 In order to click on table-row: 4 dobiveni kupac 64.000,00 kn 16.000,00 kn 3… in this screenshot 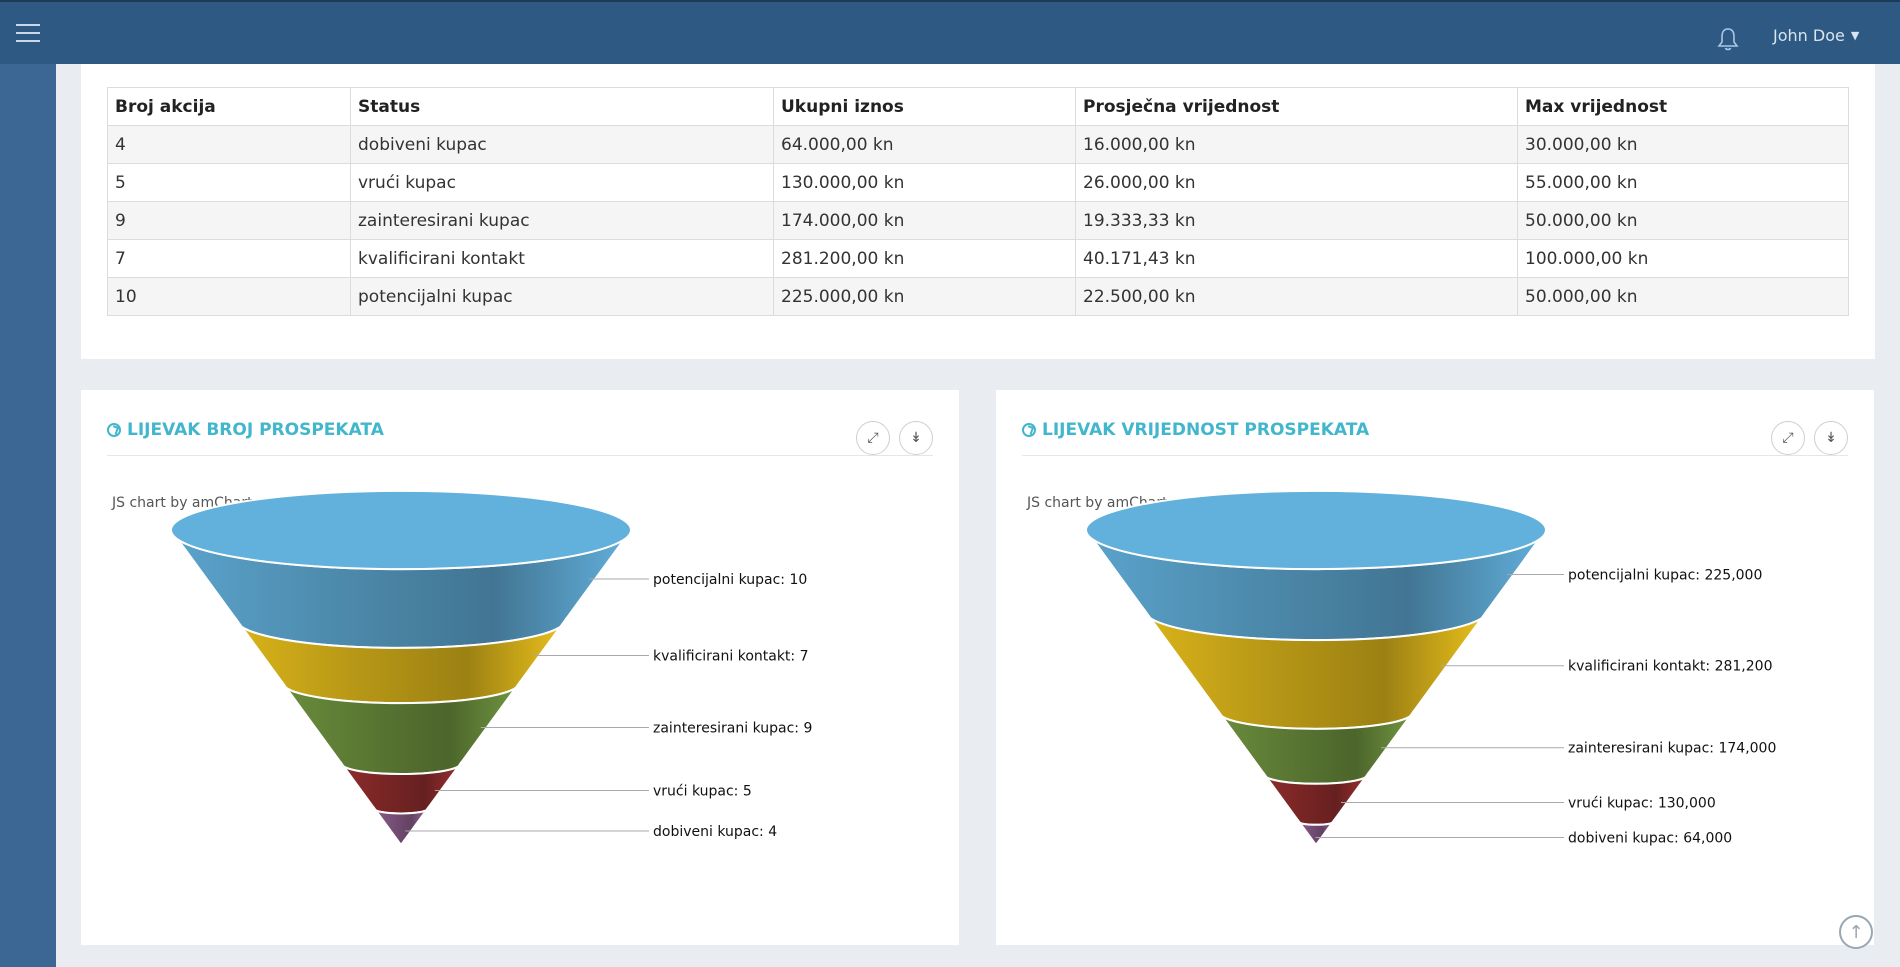, I will do `click(978, 144)`.